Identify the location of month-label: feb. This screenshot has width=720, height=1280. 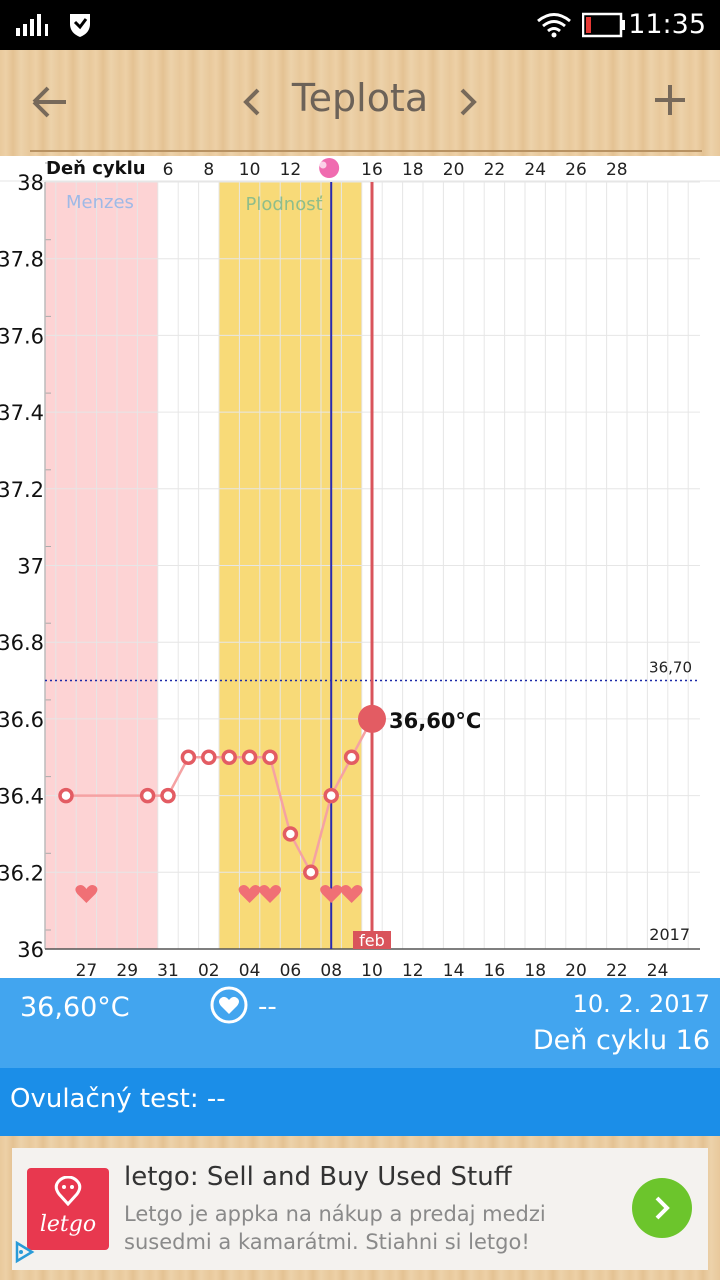
(372, 940).